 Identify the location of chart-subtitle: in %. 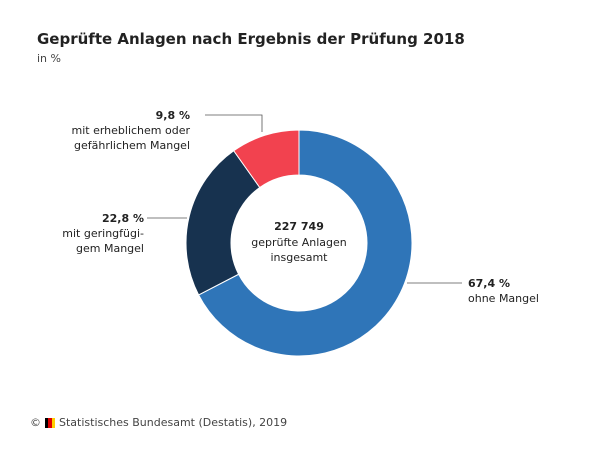
(49, 58).